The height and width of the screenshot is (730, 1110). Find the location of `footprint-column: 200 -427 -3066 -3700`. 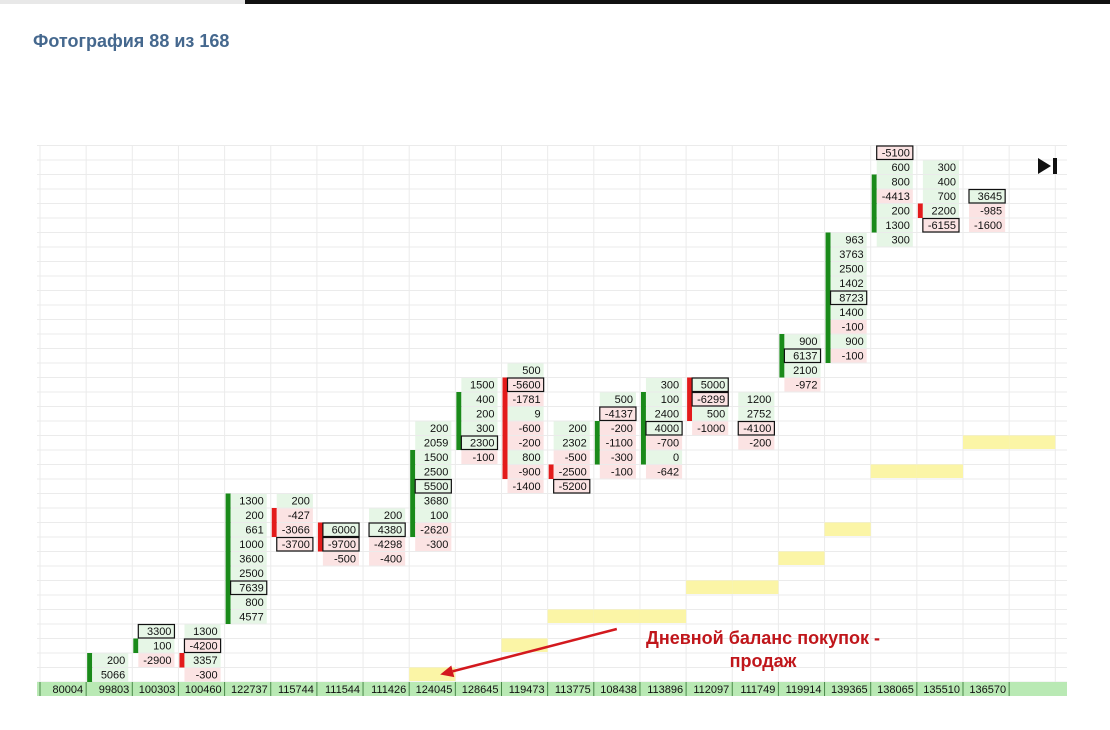

footprint-column: 200 -427 -3066 -3700 is located at coordinates (292, 523).